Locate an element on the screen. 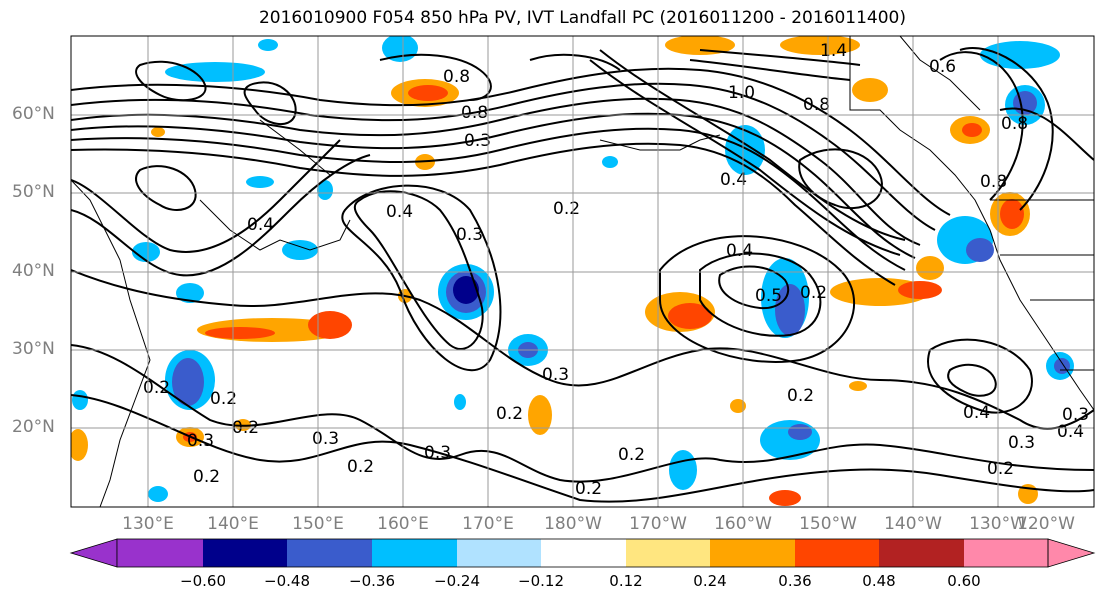 Image resolution: width=1105 pixels, height=601 pixels. colorbar-tick: −0.24 is located at coordinates (457, 581).